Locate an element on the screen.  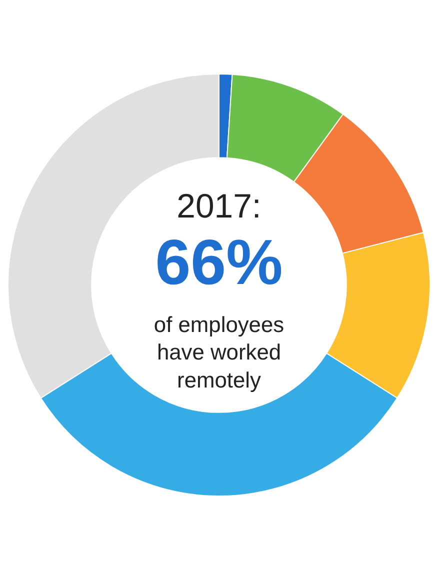
text: 2017: is located at coordinates (219, 206).